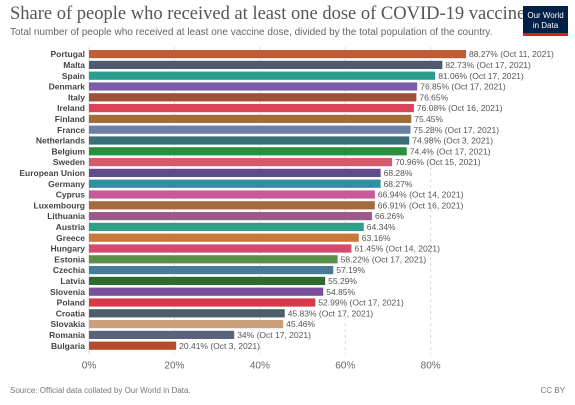 This screenshot has height=405, width=575. Describe the element at coordinates (69, 162) in the screenshot. I see `category-label: Sweden` at that location.